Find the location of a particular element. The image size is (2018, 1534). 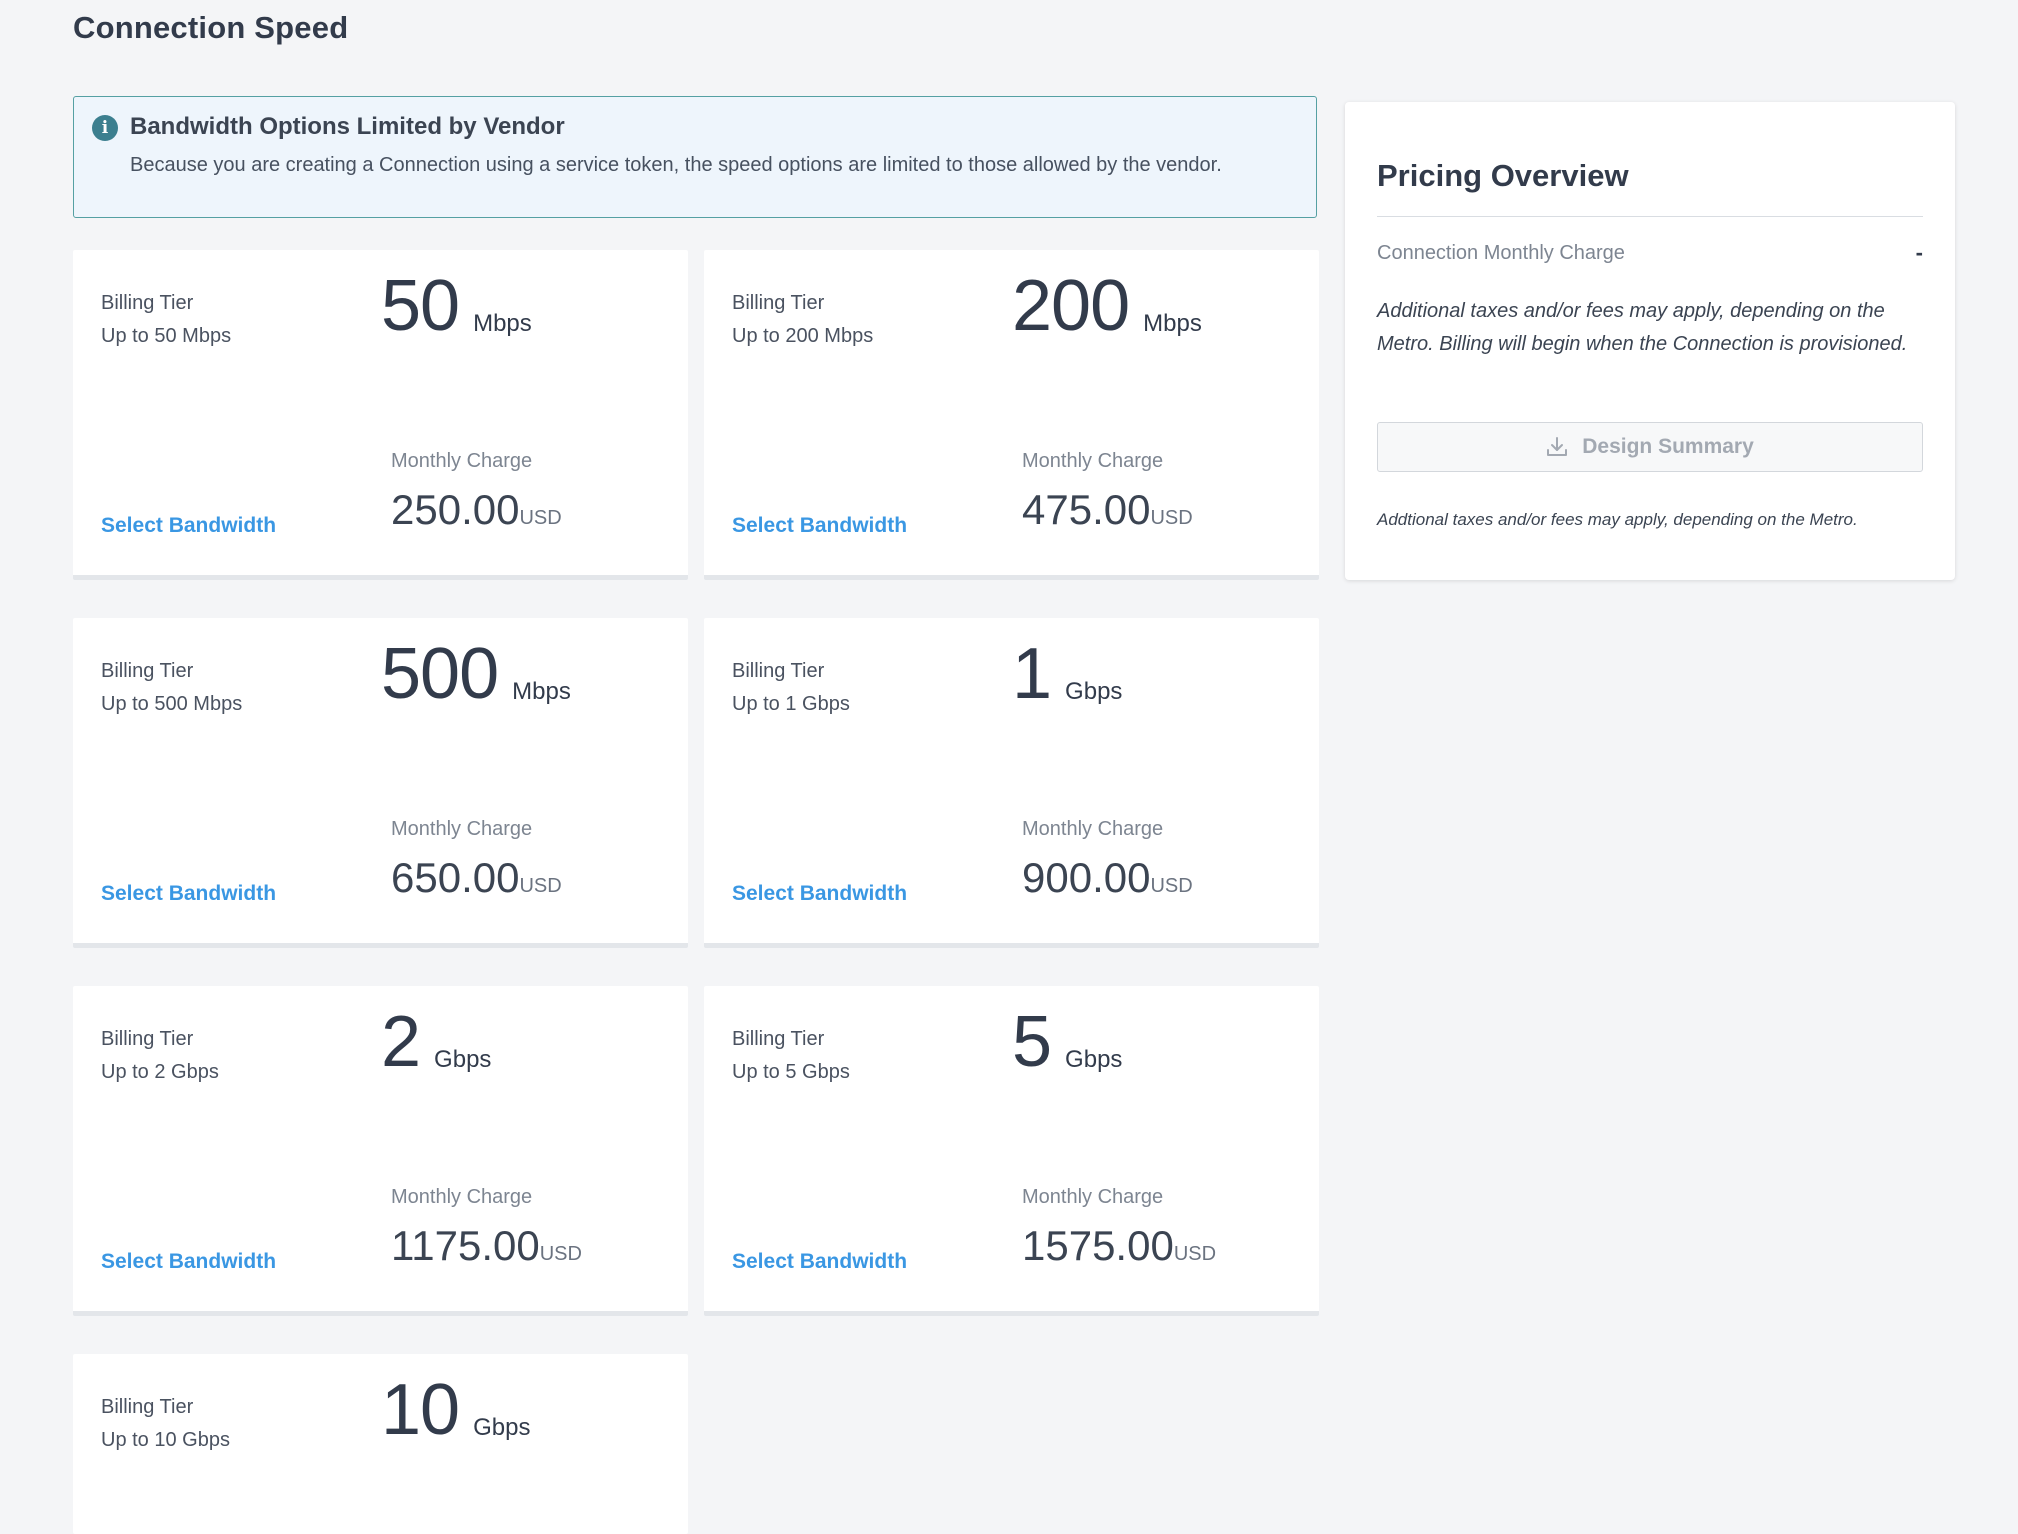

monthly-charge: 475.00USD is located at coordinates (1107, 510).